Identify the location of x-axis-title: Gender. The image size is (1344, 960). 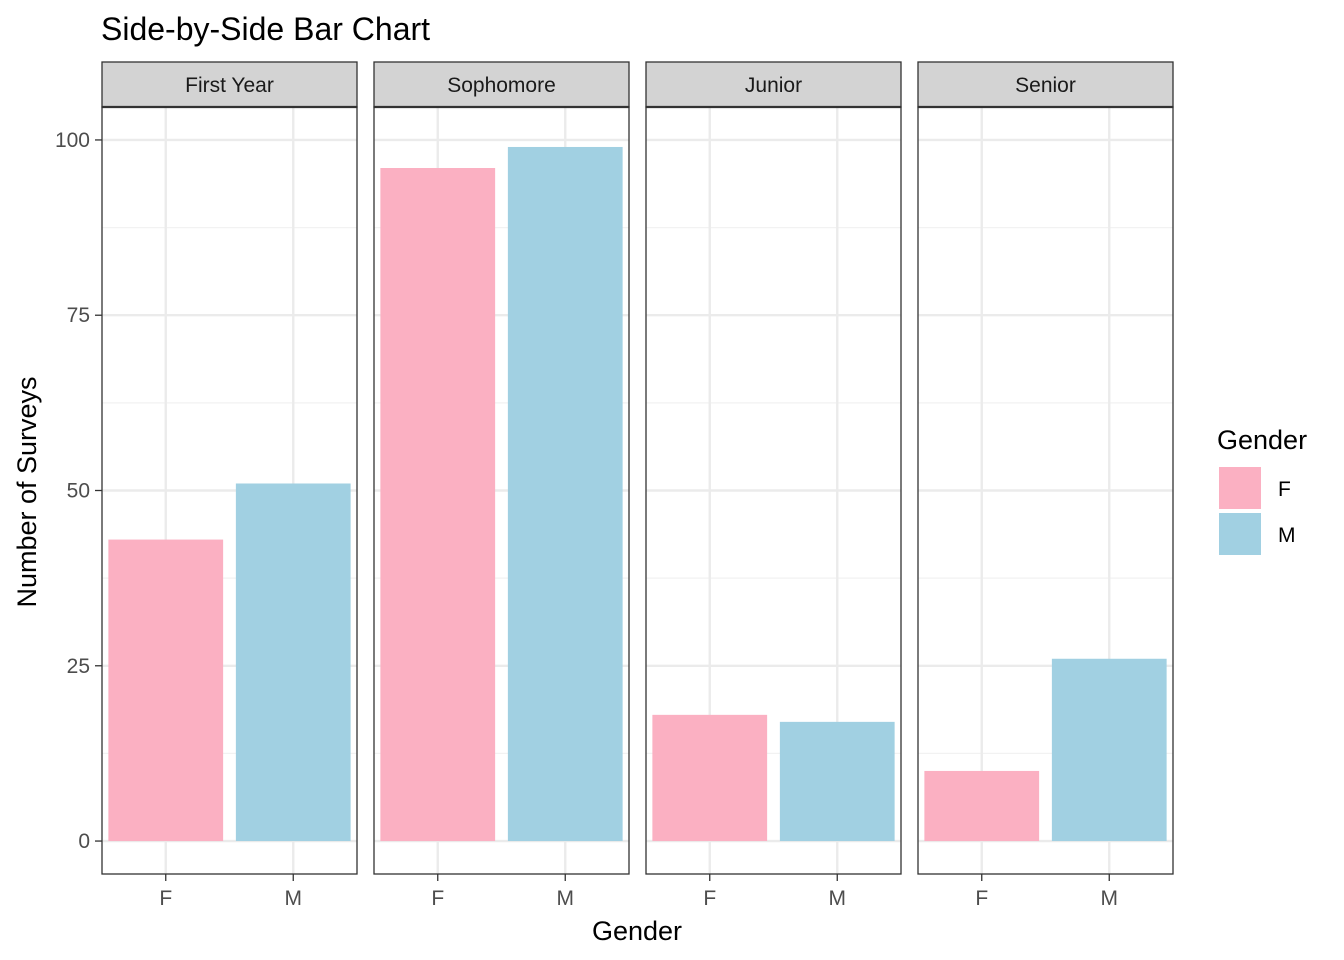
(637, 931).